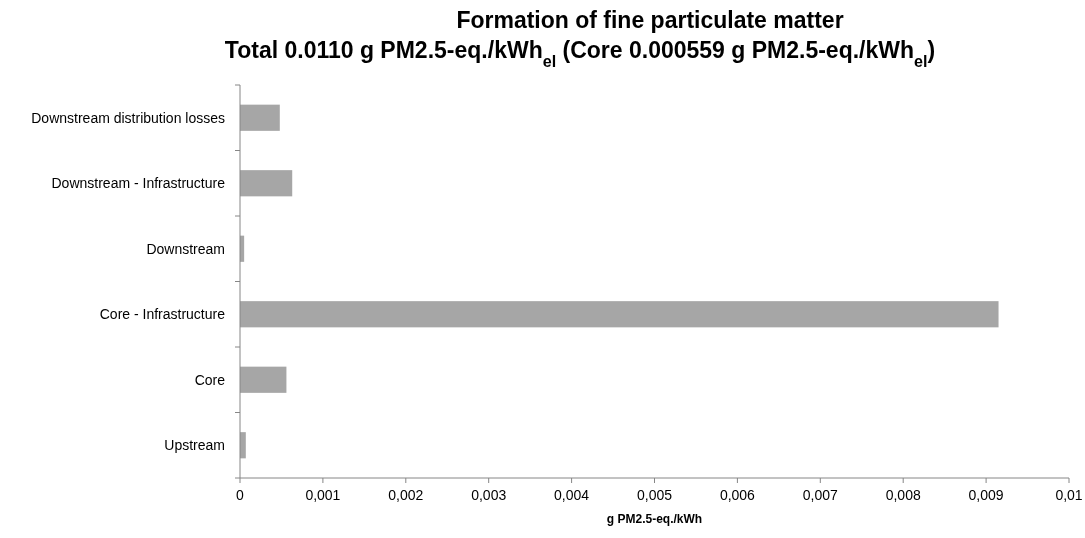 The height and width of the screenshot is (538, 1085). What do you see at coordinates (737, 495) in the screenshot?
I see `x-tick-label: 0,006` at bounding box center [737, 495].